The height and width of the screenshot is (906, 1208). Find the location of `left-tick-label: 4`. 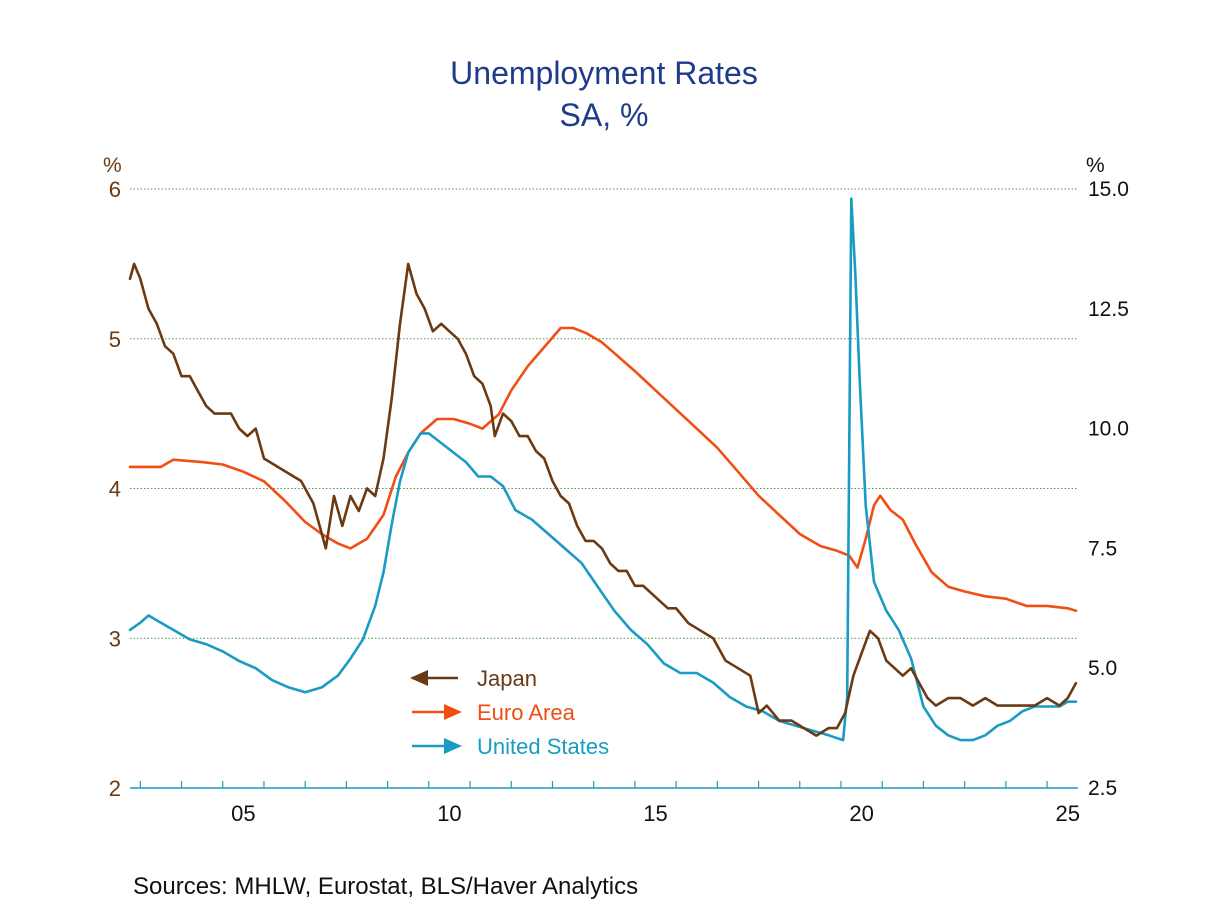

left-tick-label: 4 is located at coordinates (115, 489).